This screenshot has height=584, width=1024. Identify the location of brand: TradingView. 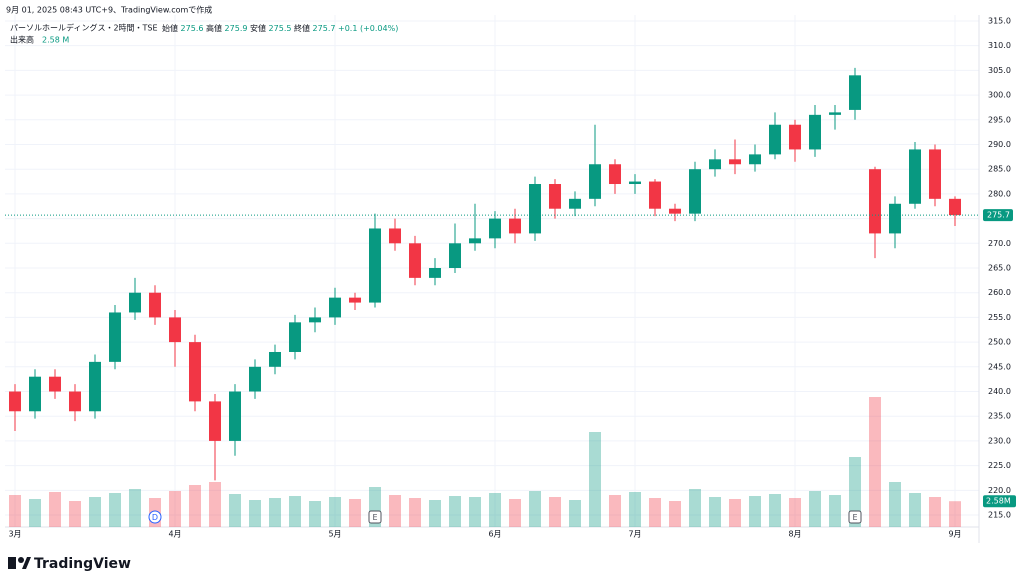
(69, 564).